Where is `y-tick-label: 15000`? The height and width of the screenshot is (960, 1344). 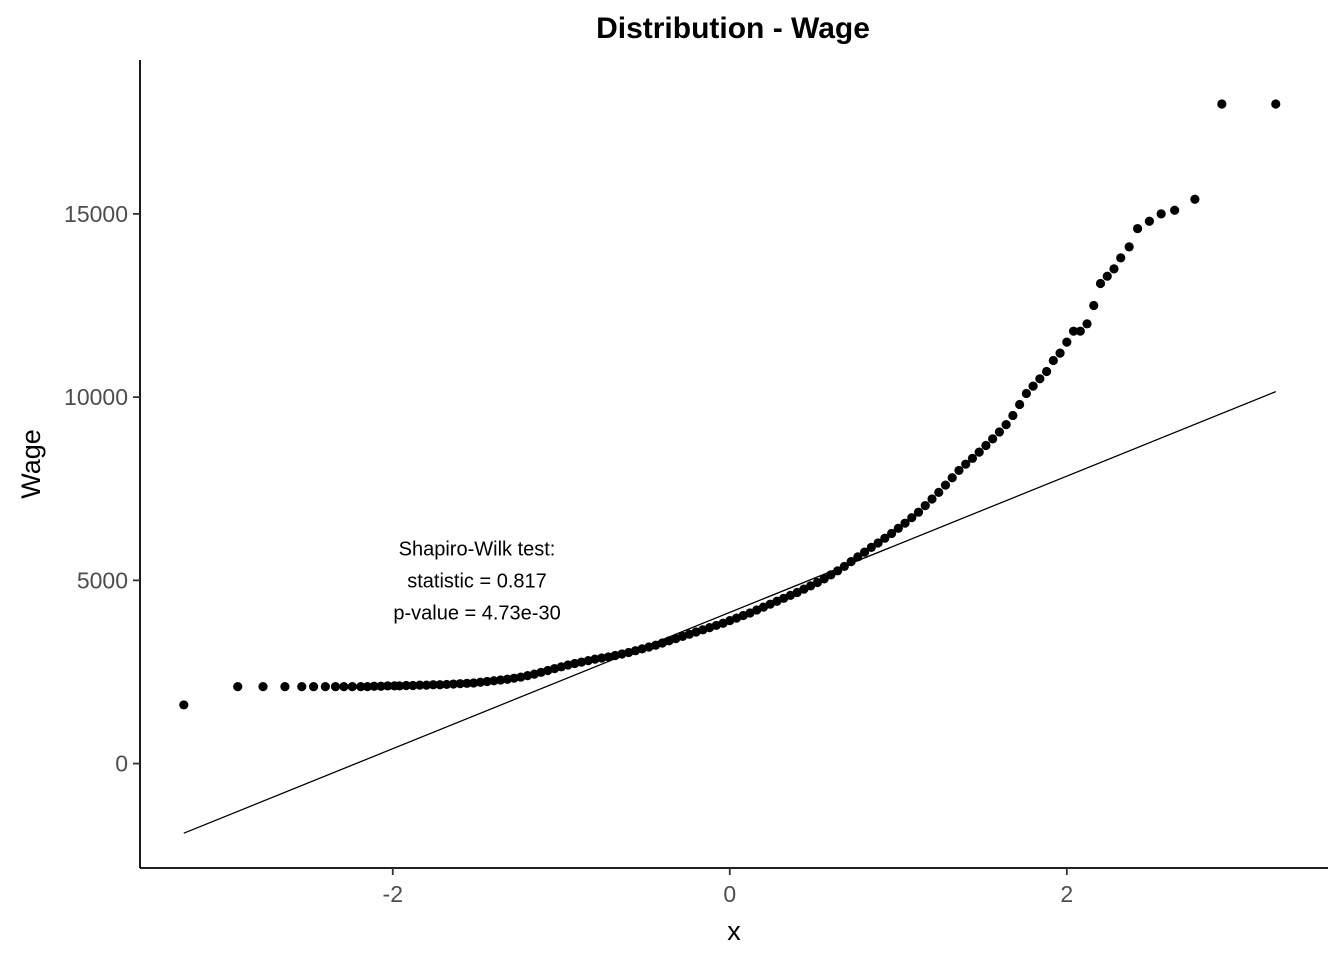 y-tick-label: 15000 is located at coordinates (96, 214).